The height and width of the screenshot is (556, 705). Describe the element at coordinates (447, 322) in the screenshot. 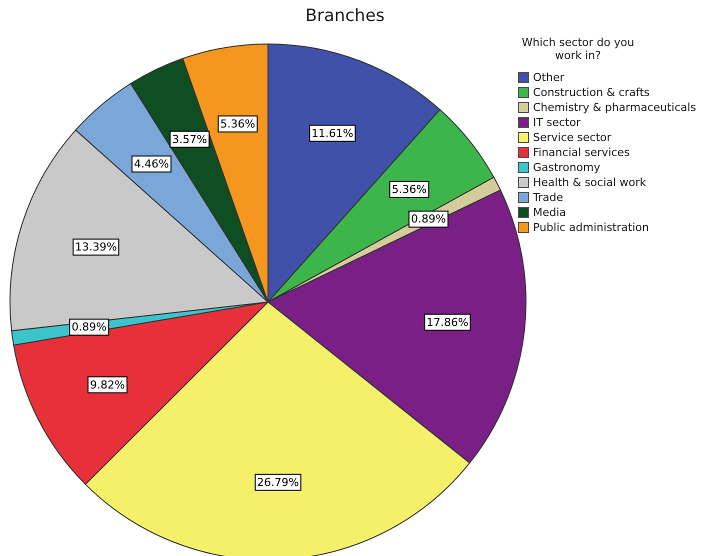

I see `data-label: 17.86%` at that location.